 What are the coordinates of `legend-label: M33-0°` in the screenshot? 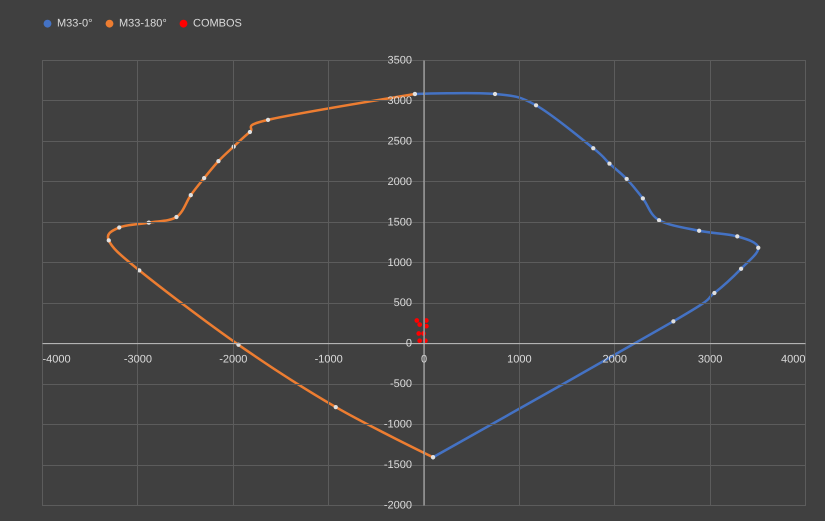 It's located at (75, 24).